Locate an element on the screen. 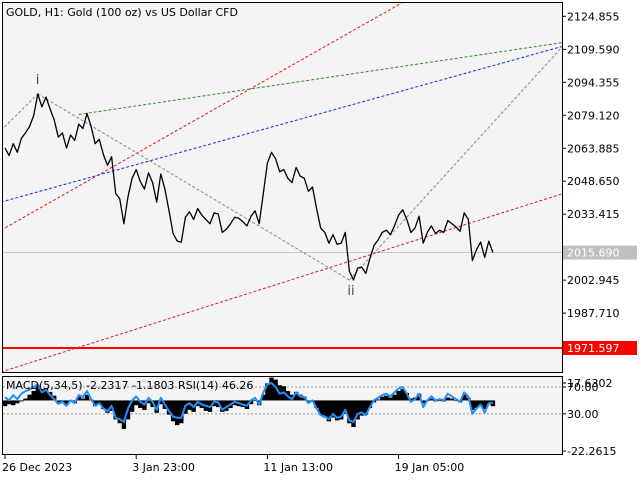 The height and width of the screenshot is (484, 640). time-tick-label: 11 Jan 13:00 is located at coordinates (298, 467).